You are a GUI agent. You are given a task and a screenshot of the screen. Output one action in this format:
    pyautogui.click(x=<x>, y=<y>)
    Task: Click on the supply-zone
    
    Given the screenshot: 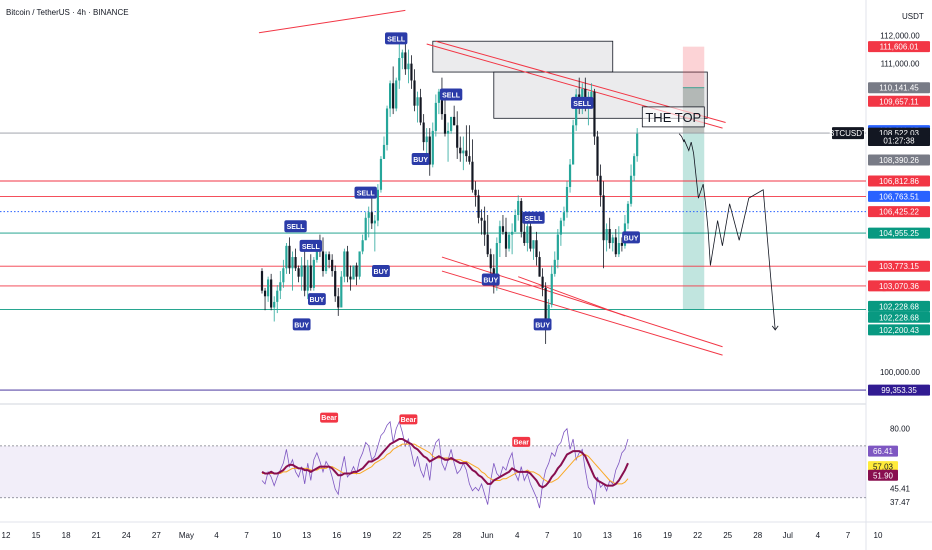 What is the action you would take?
    pyautogui.click(x=523, y=56)
    